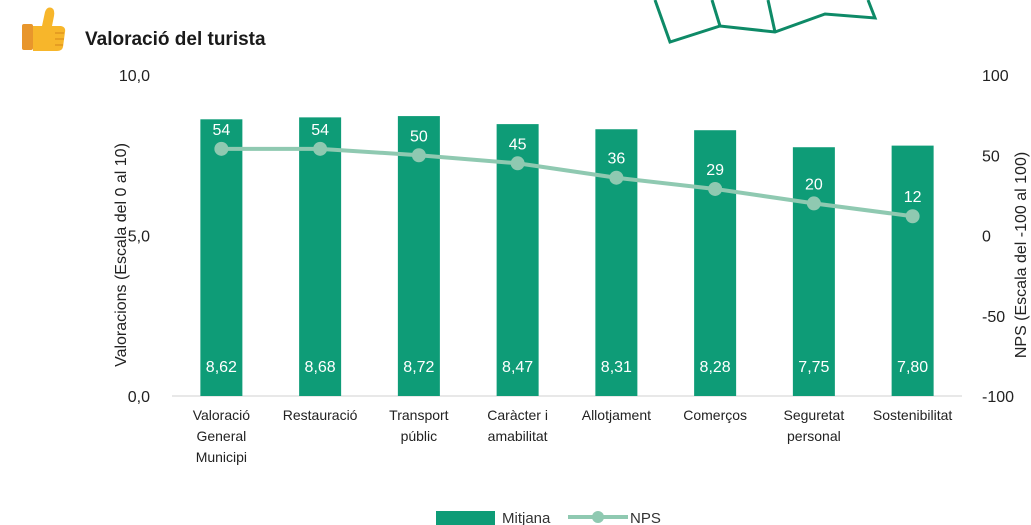  Describe the element at coordinates (419, 425) in the screenshot. I see `category-label: Transport públic` at that location.